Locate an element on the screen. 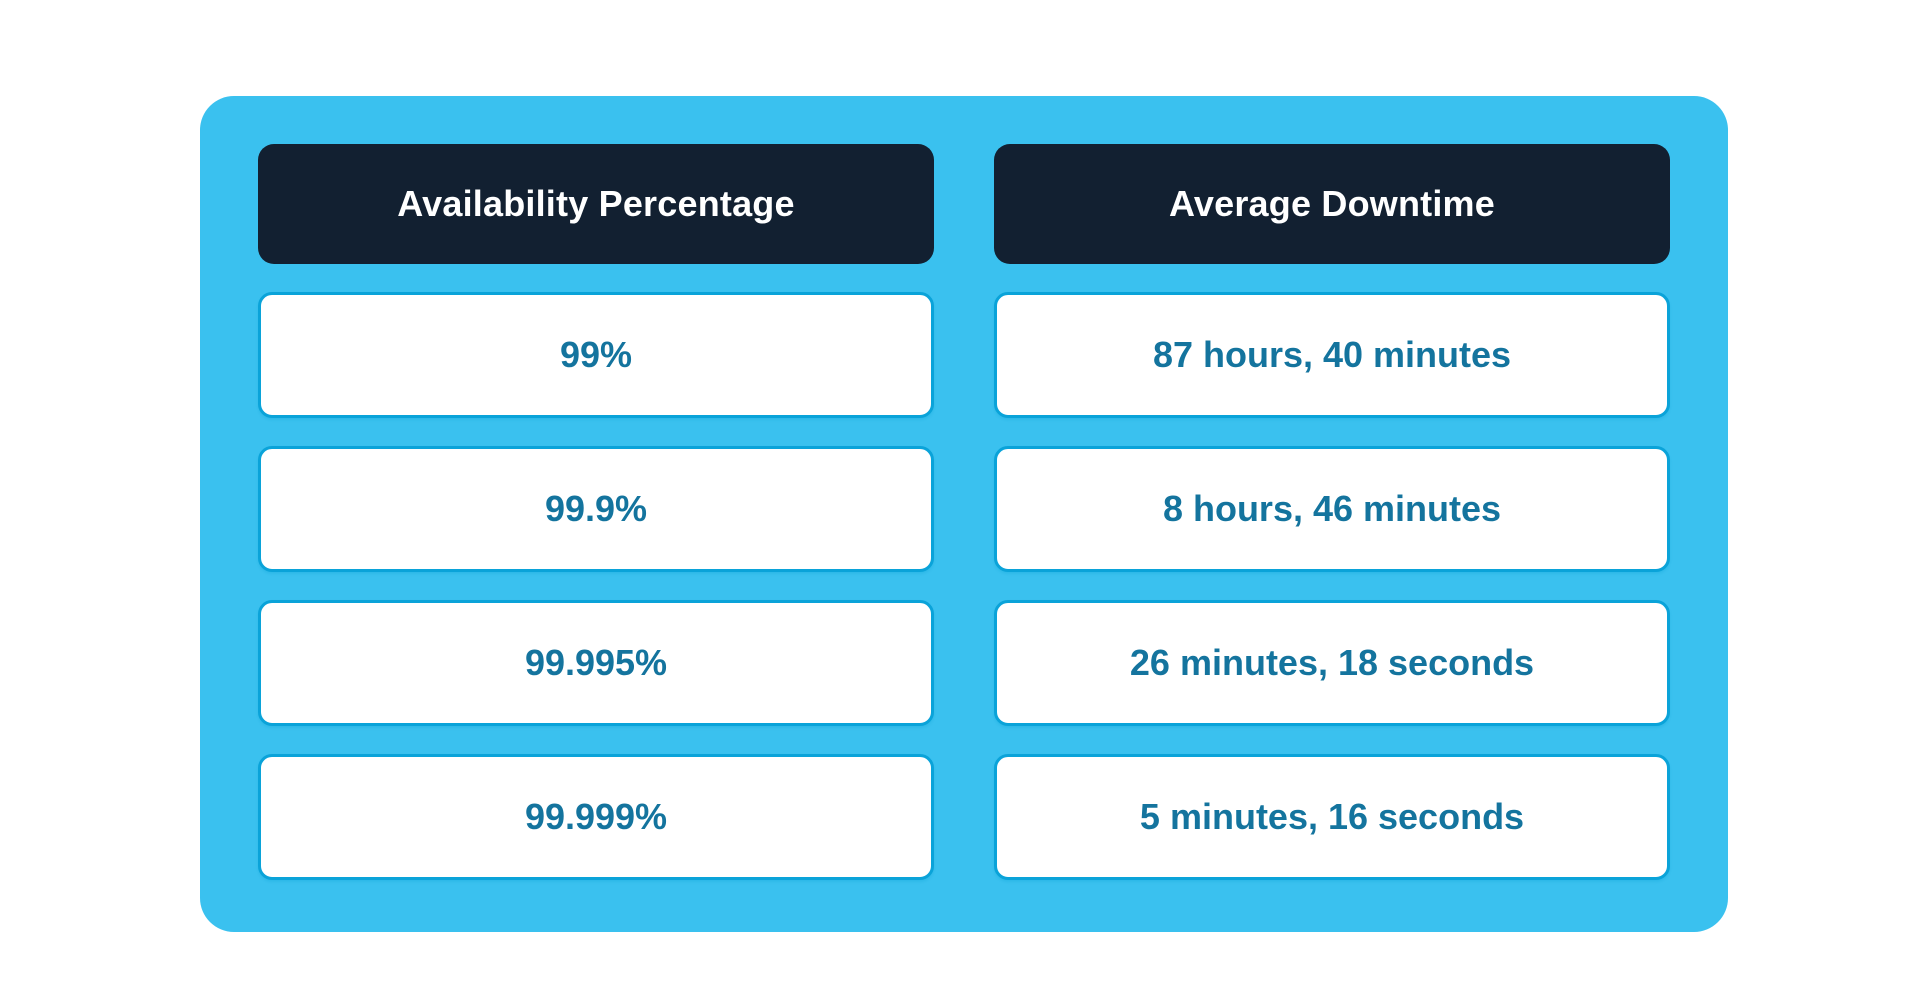  average-downtime-header: Average Downtime is located at coordinates (1332, 204).